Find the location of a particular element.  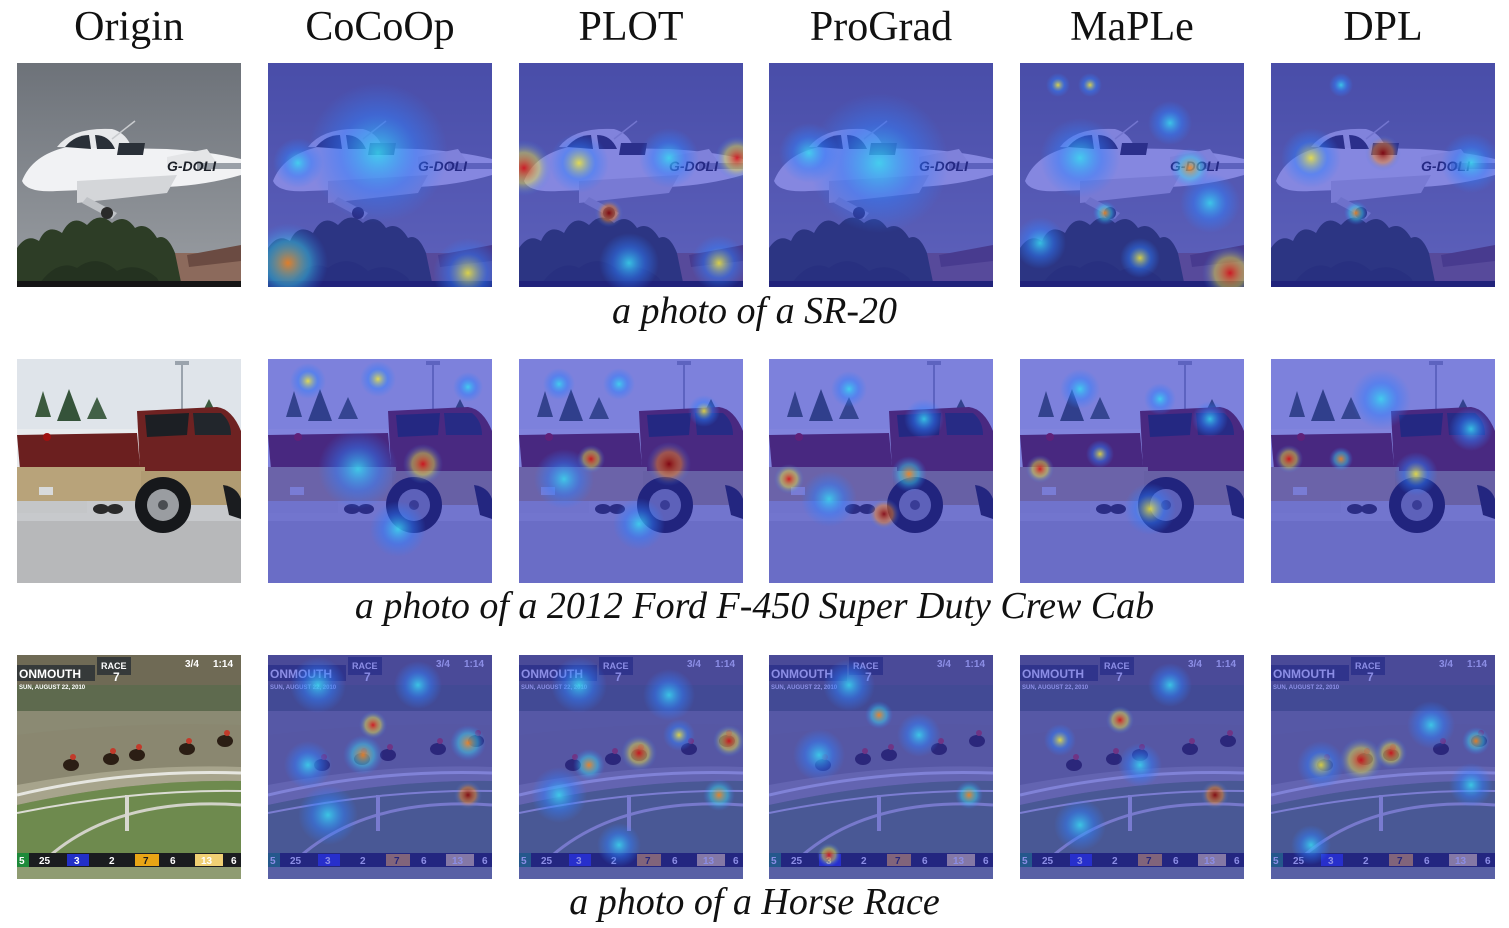

column-header-maple: MaPLe is located at coordinates (1132, 27).